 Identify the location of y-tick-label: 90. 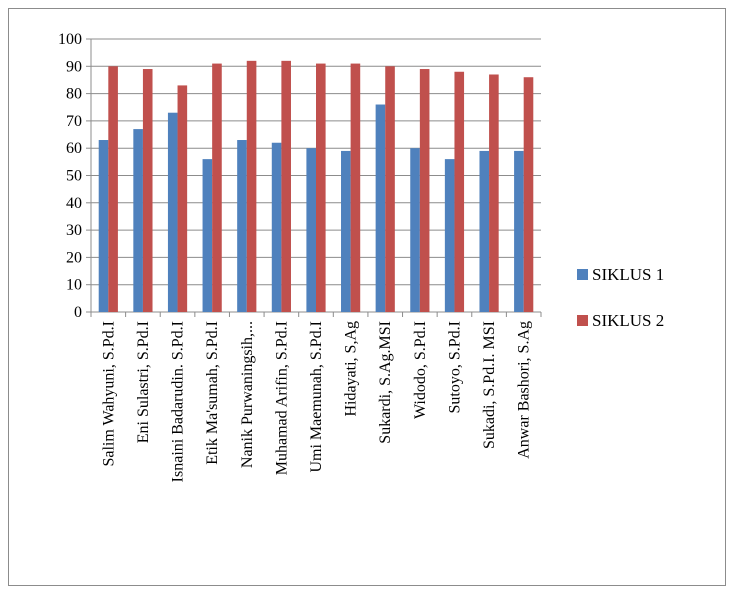
(74, 66).